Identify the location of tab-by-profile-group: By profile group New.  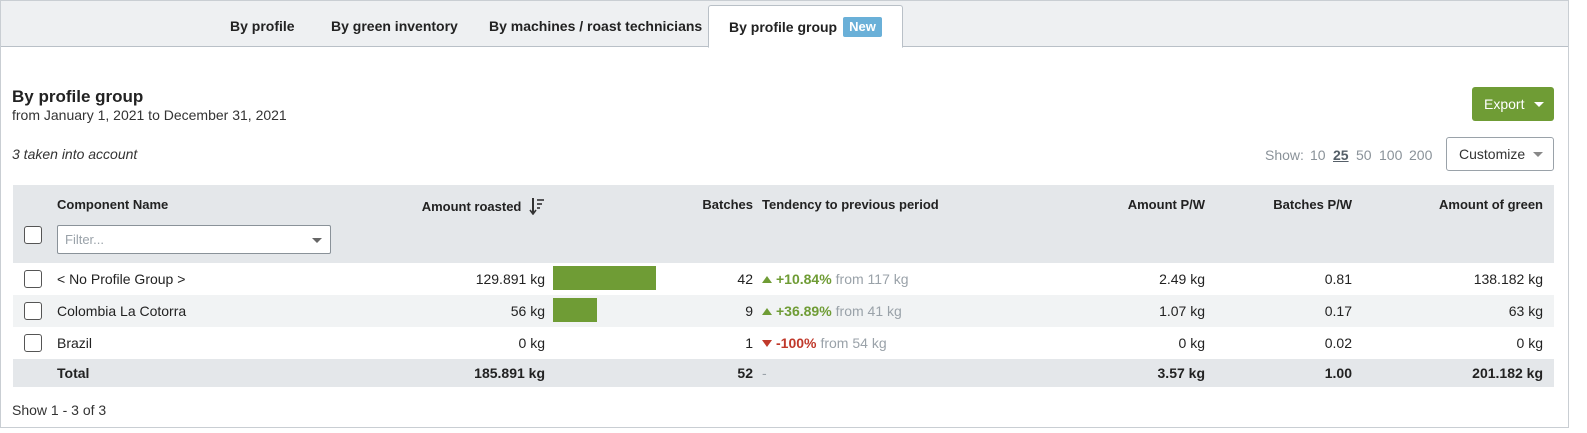
(805, 26).